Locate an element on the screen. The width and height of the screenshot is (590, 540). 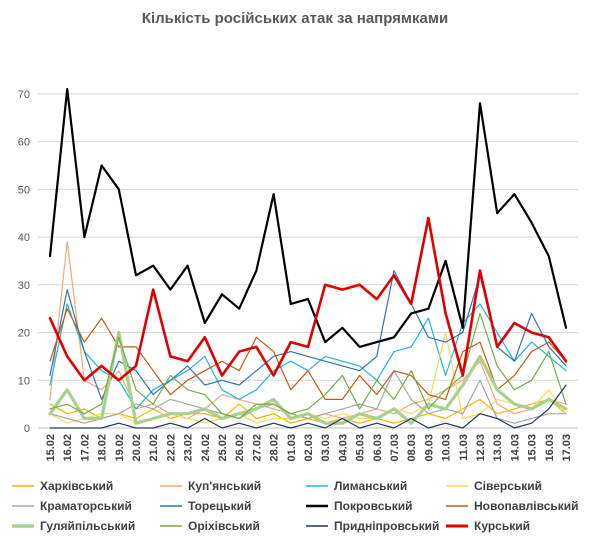
x-tick-label: 02.03 is located at coordinates (309, 448).